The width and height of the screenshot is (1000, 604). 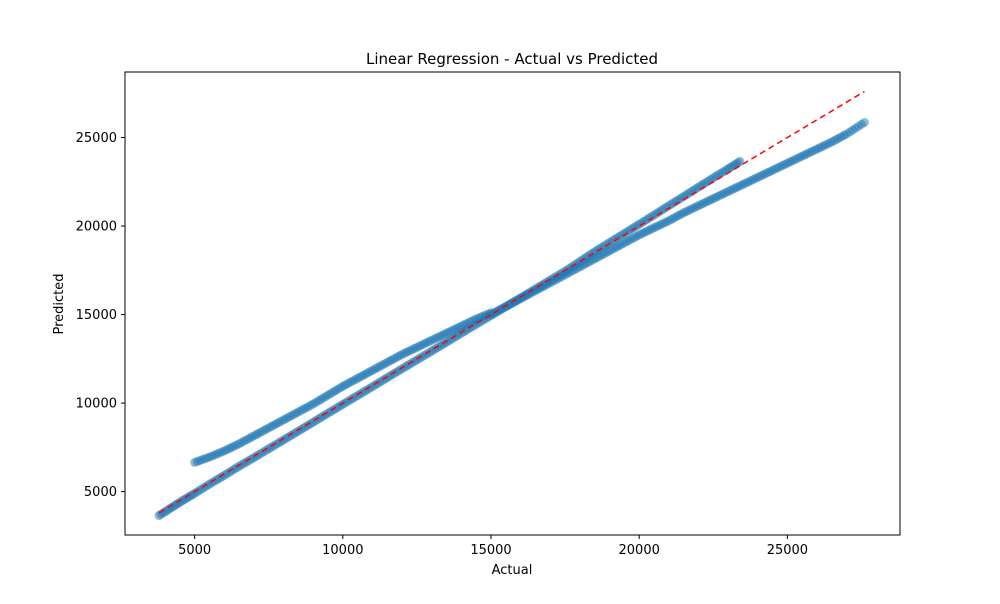 What do you see at coordinates (100, 492) in the screenshot?
I see `y-tick-label: 5000` at bounding box center [100, 492].